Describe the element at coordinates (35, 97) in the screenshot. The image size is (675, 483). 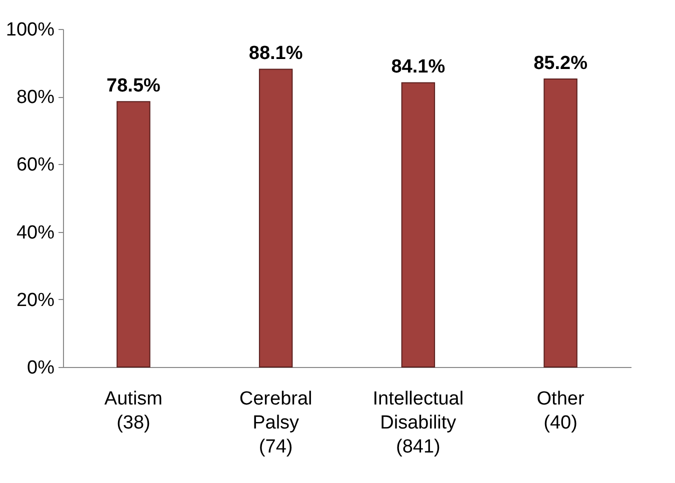
I see `y-tick-label: 80%` at that location.